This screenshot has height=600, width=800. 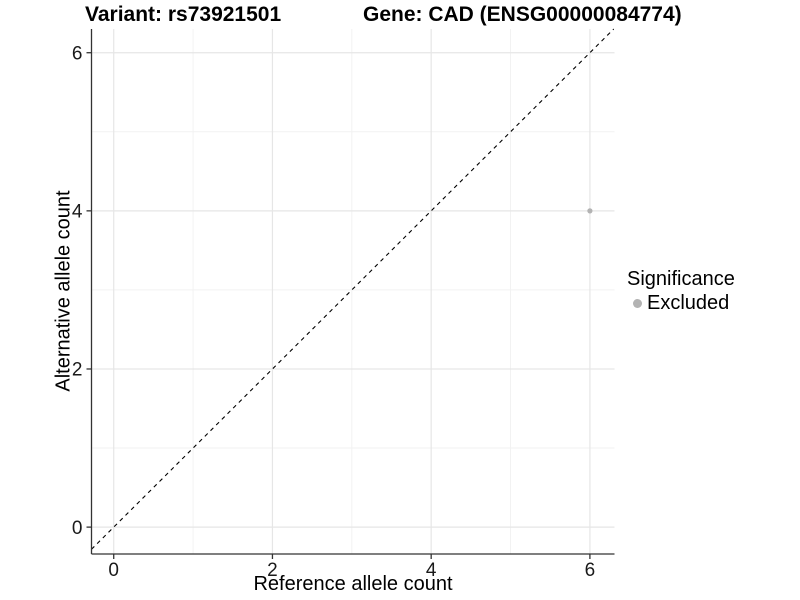 What do you see at coordinates (183, 14) in the screenshot?
I see `plot-title-variant: Variant: rs73921501` at bounding box center [183, 14].